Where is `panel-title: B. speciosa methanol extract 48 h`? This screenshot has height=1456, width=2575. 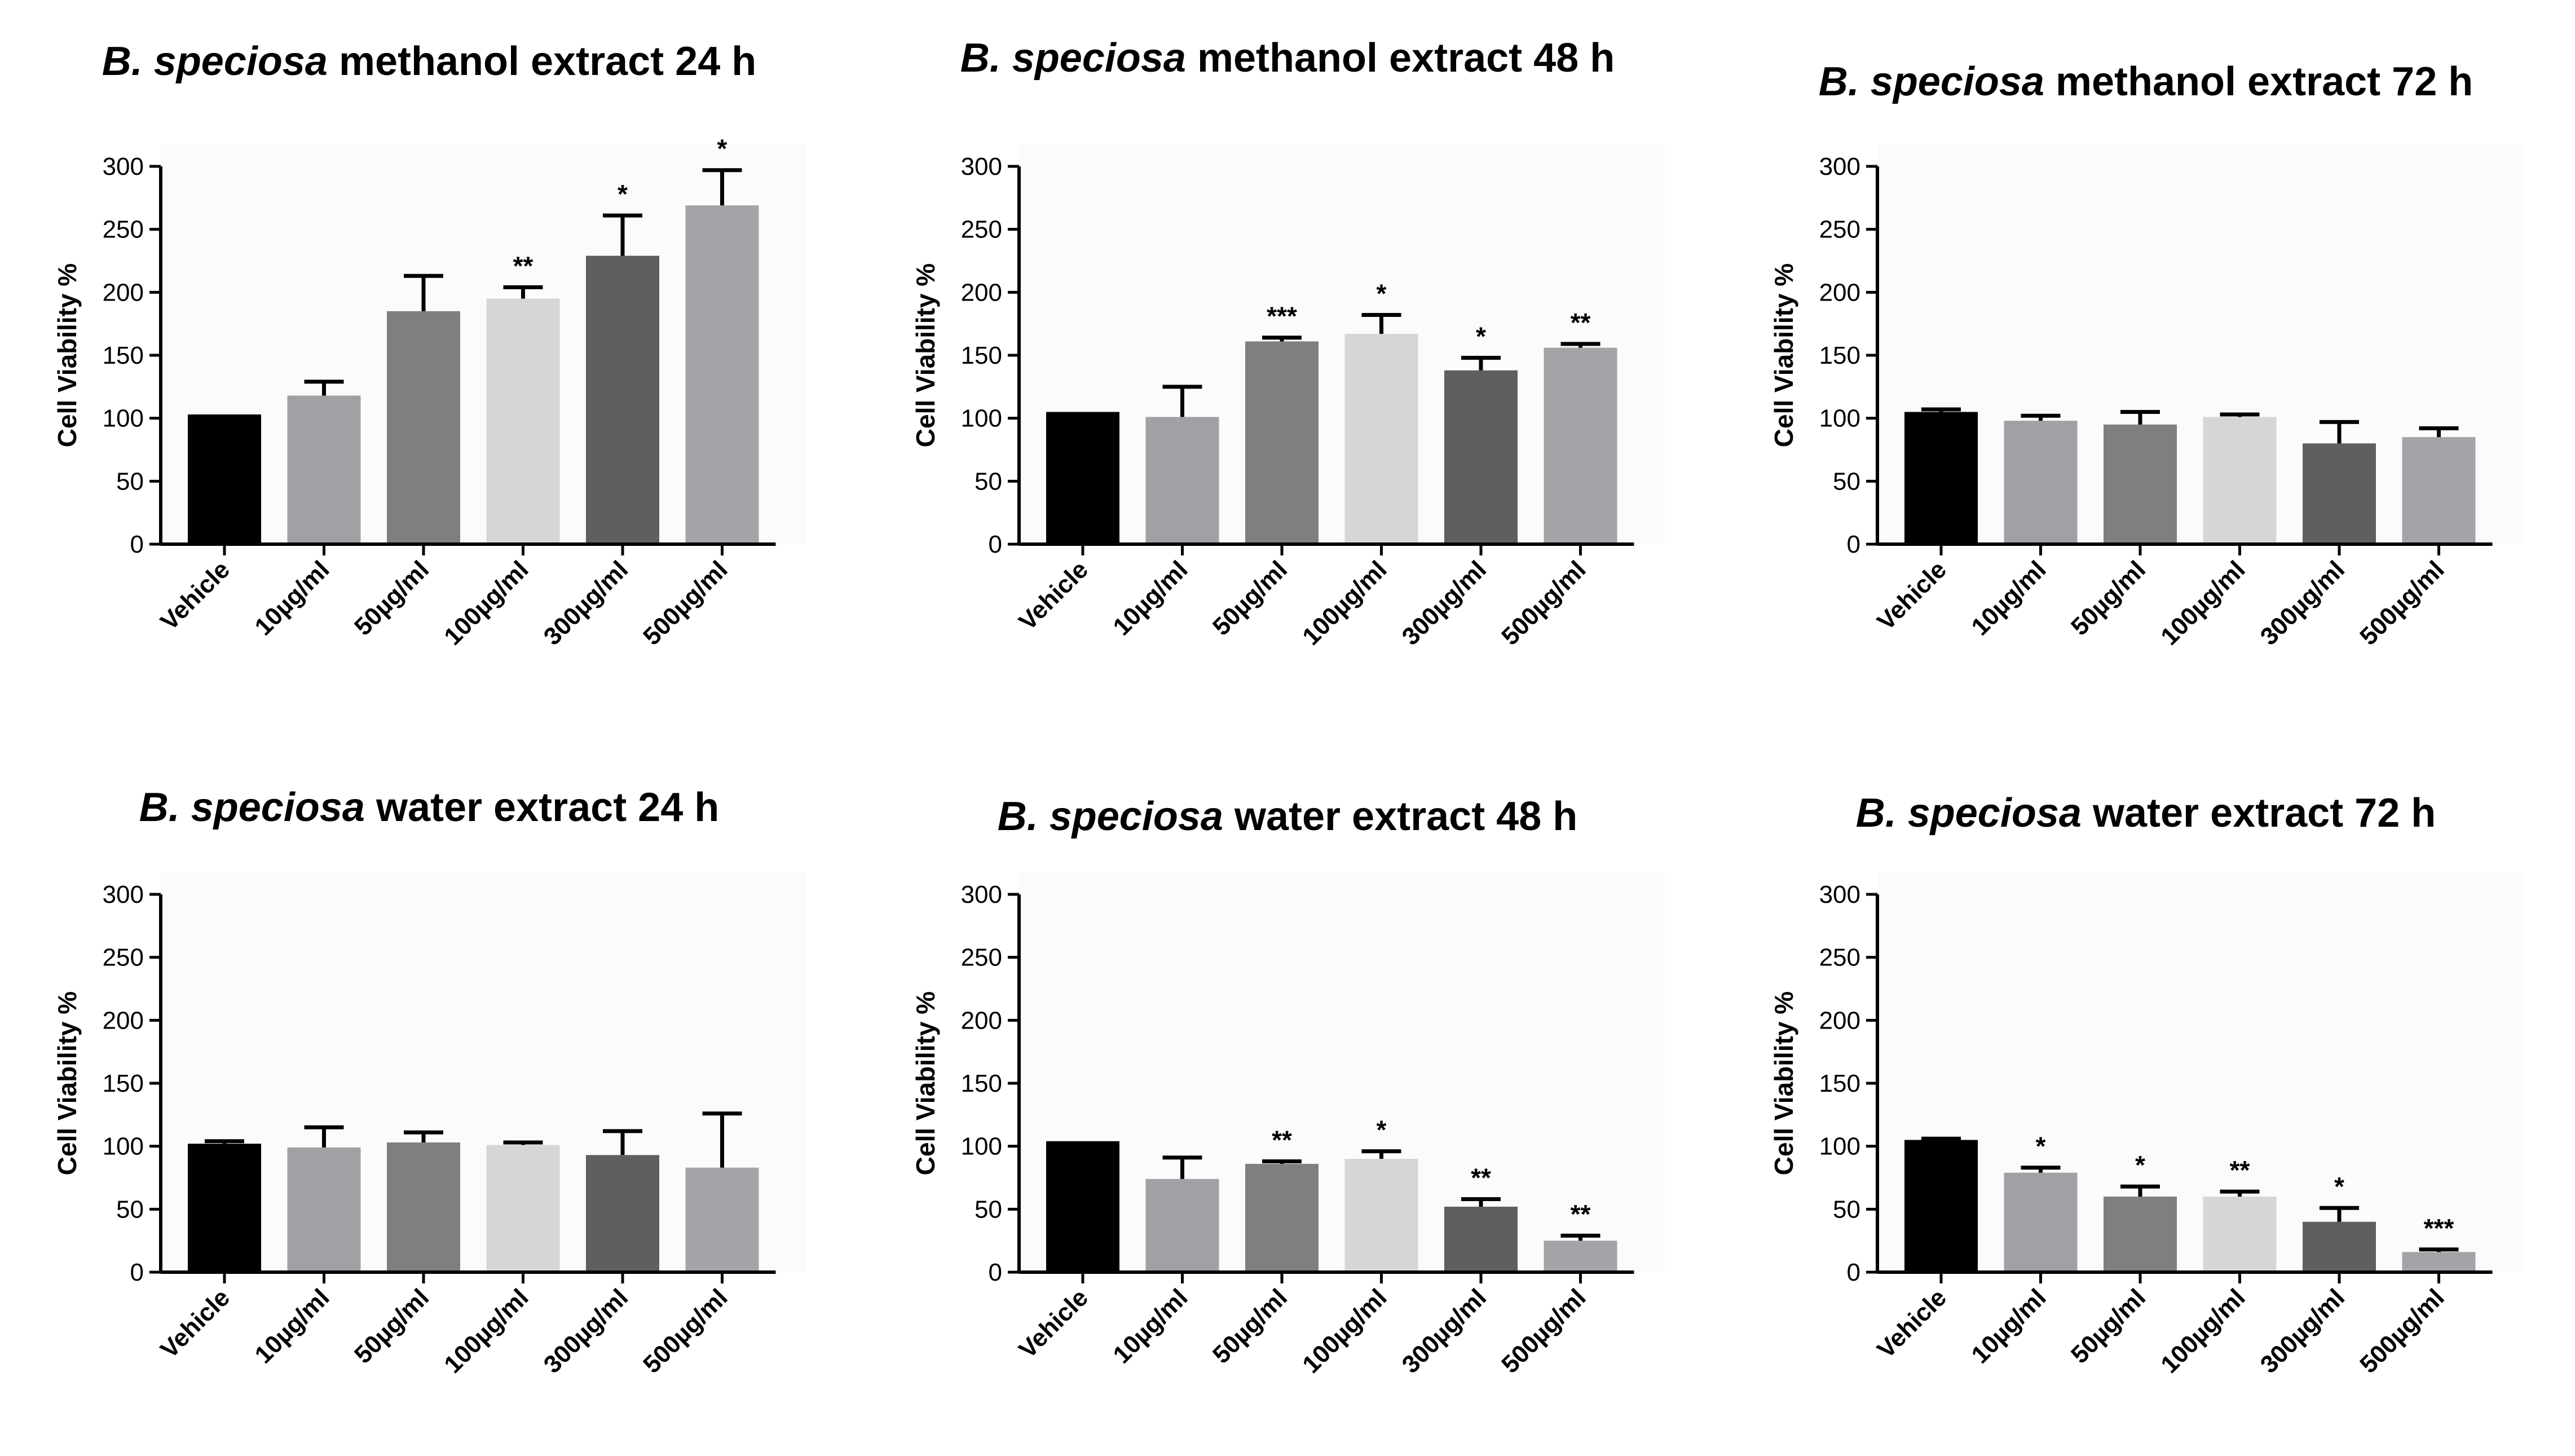
panel-title: B. speciosa methanol extract 48 h is located at coordinates (1287, 58).